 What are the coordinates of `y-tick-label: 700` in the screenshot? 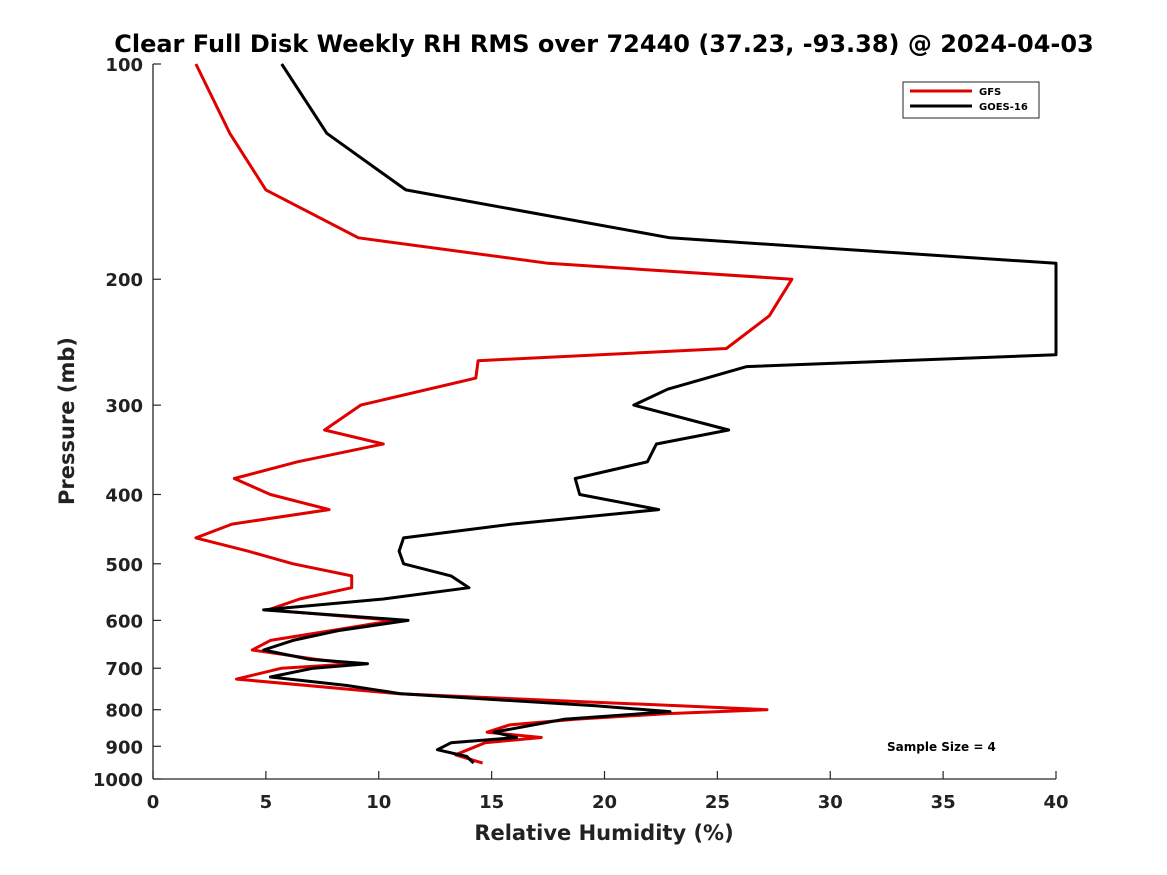 It's located at (124, 669).